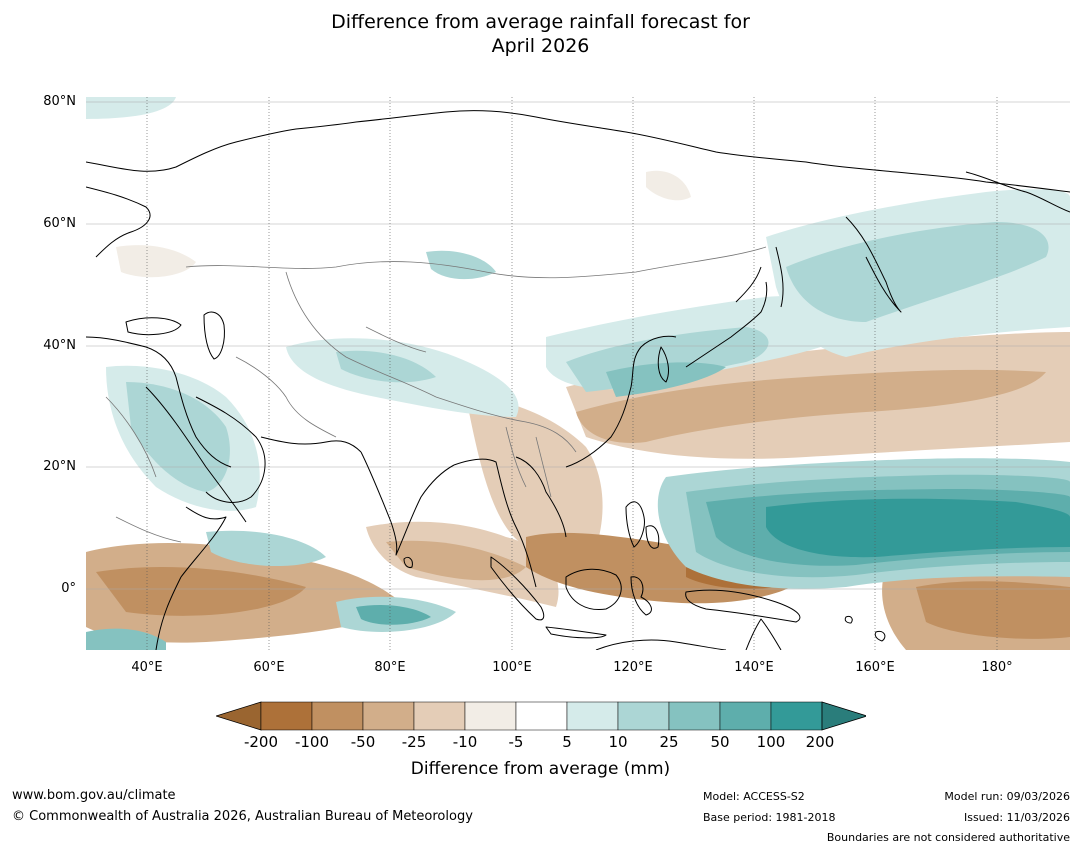  What do you see at coordinates (465, 742) in the screenshot?
I see `colorbar-tick: -10` at bounding box center [465, 742].